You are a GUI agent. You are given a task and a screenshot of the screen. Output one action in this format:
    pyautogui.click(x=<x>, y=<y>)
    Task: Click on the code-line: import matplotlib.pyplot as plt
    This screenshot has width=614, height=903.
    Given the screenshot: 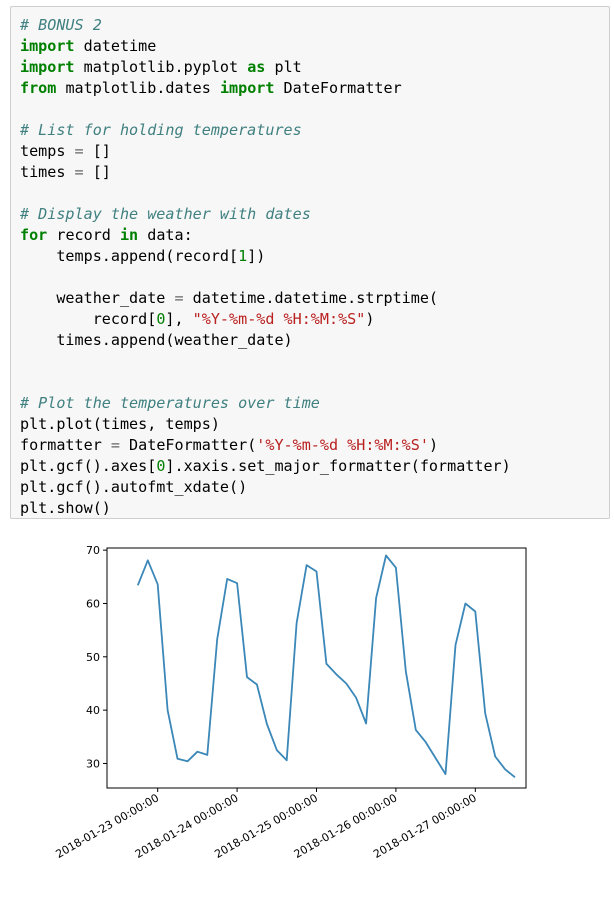 What is the action you would take?
    pyautogui.click(x=161, y=67)
    